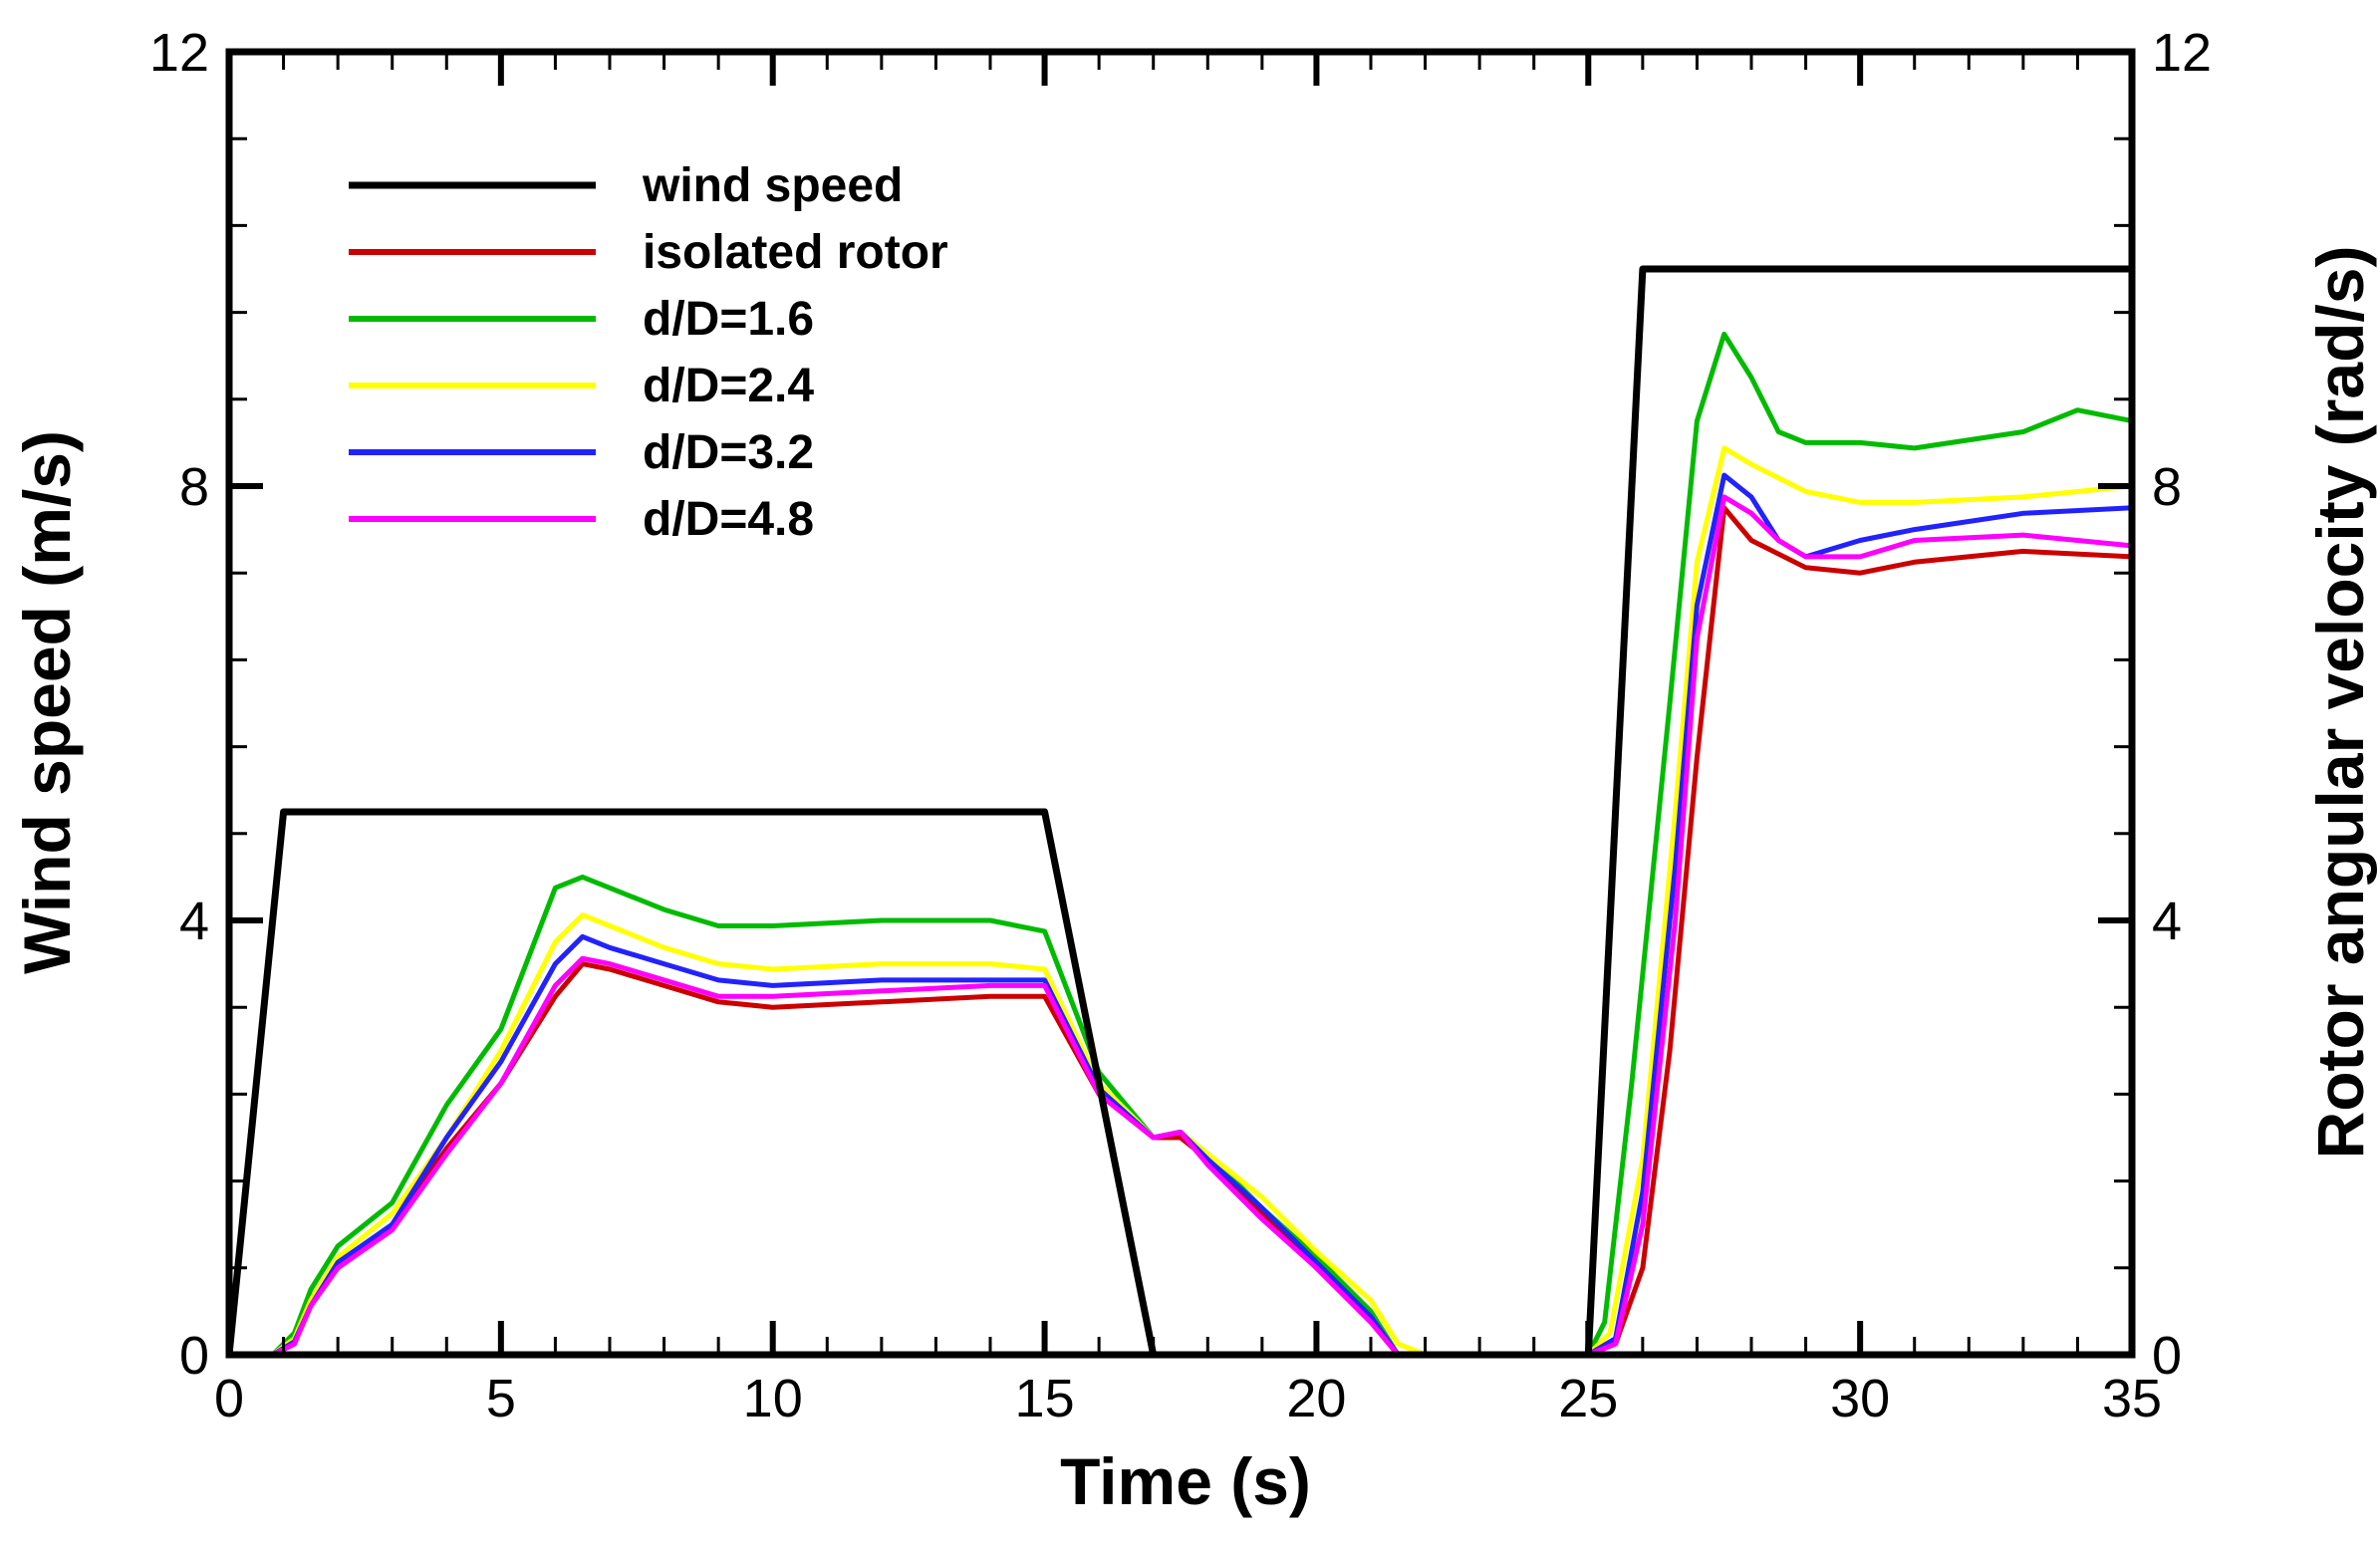 The image size is (2380, 1548). What do you see at coordinates (728, 319) in the screenshot?
I see `legend-label-d-d-1-6: d/D=1.6` at bounding box center [728, 319].